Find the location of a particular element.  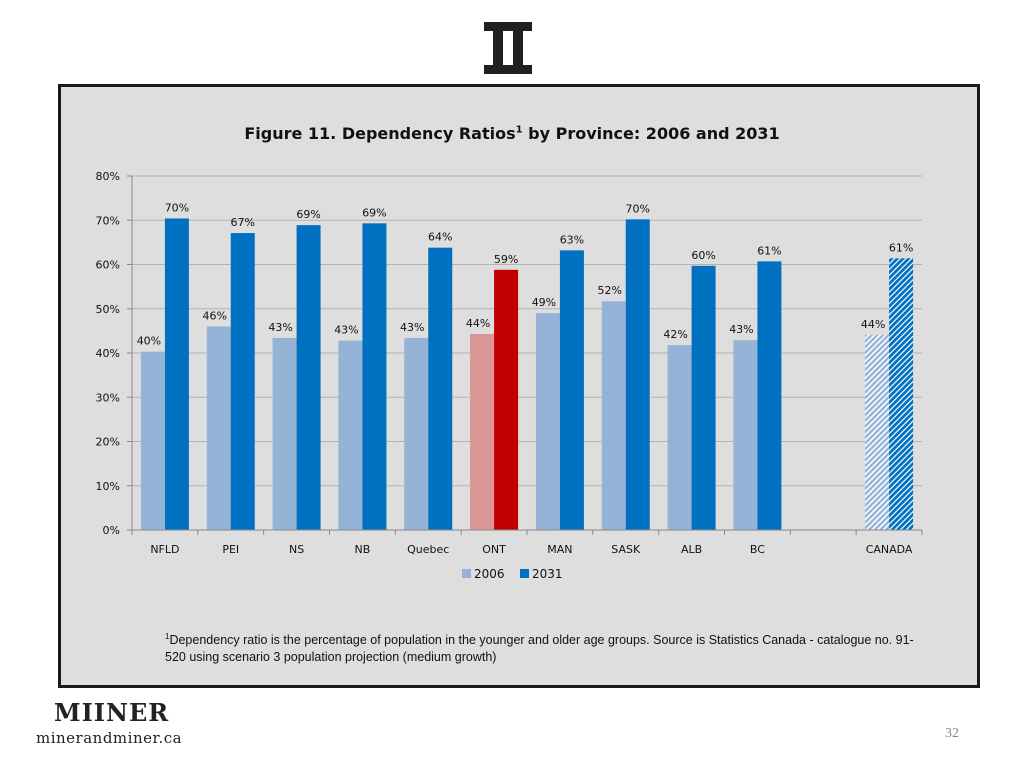

y-tick-label: 0% is located at coordinates (111, 530).